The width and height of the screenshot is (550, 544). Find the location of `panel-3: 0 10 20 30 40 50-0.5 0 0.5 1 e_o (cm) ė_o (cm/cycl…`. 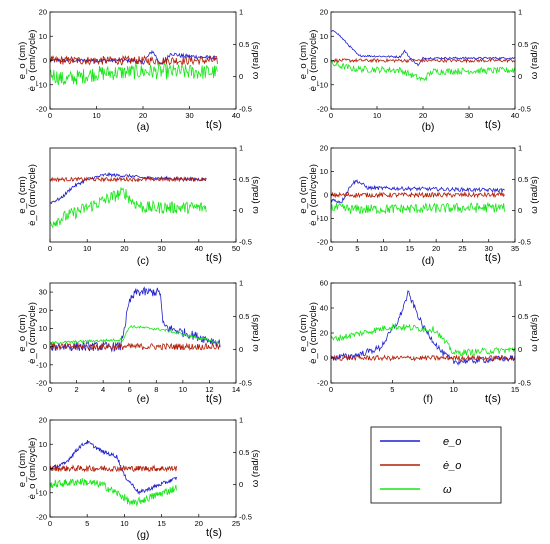

panel-3: 0 10 20 30 40 50-0.5 0 0.5 1 e_o (cm) ė_o (cm/cycl… is located at coordinates (139, 206).